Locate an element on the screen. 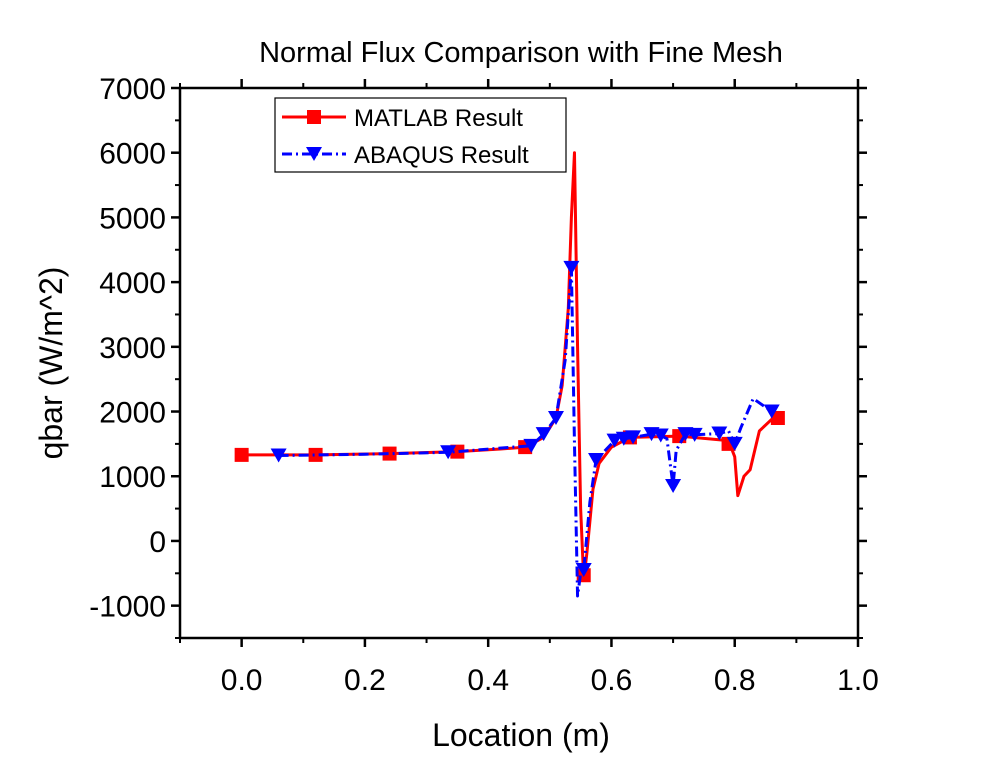  legend-abaqus-label: ABAQUS Result is located at coordinates (441, 155).